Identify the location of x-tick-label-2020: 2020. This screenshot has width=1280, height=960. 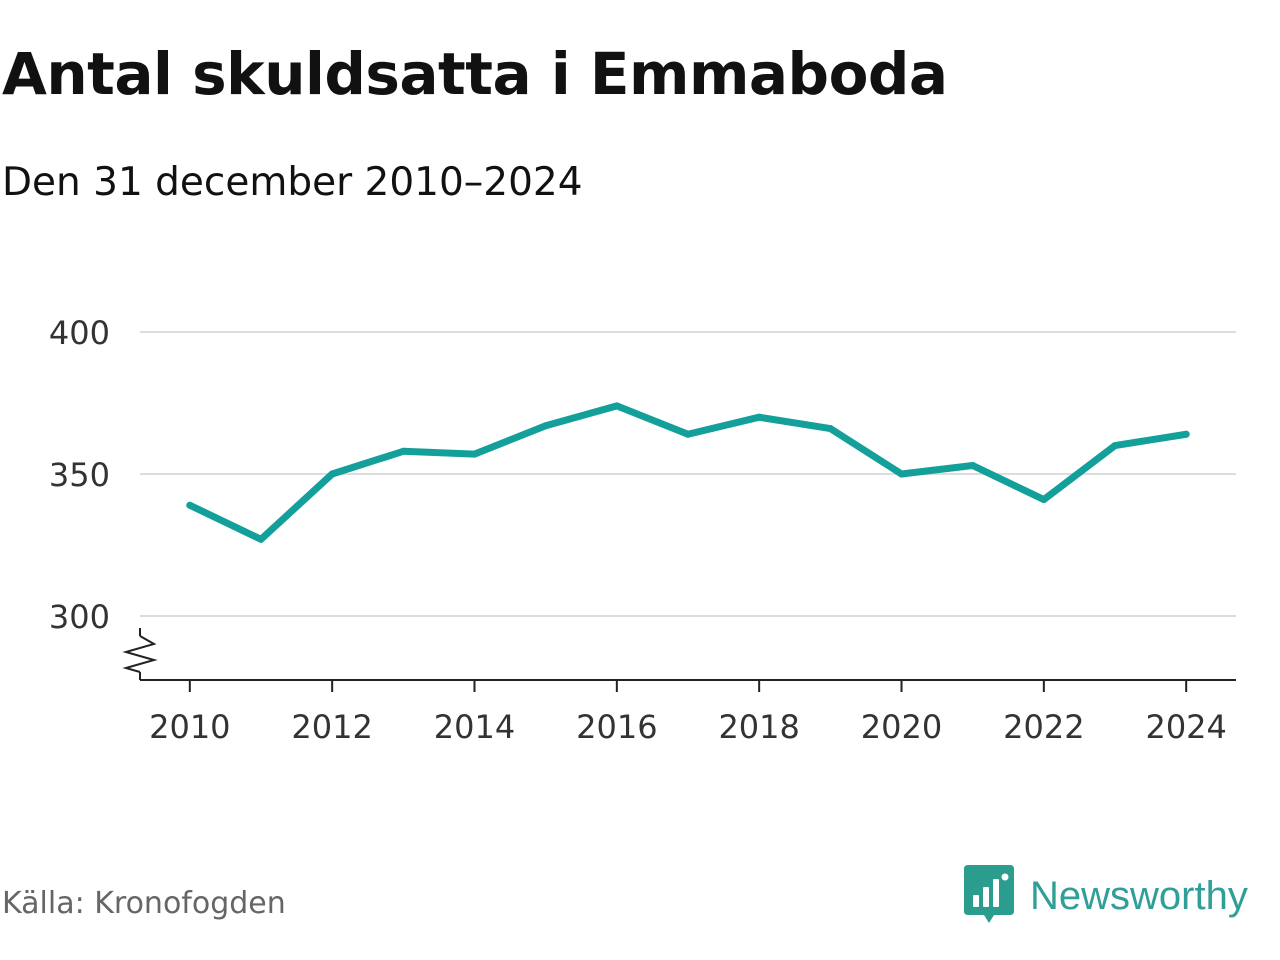
(901, 727).